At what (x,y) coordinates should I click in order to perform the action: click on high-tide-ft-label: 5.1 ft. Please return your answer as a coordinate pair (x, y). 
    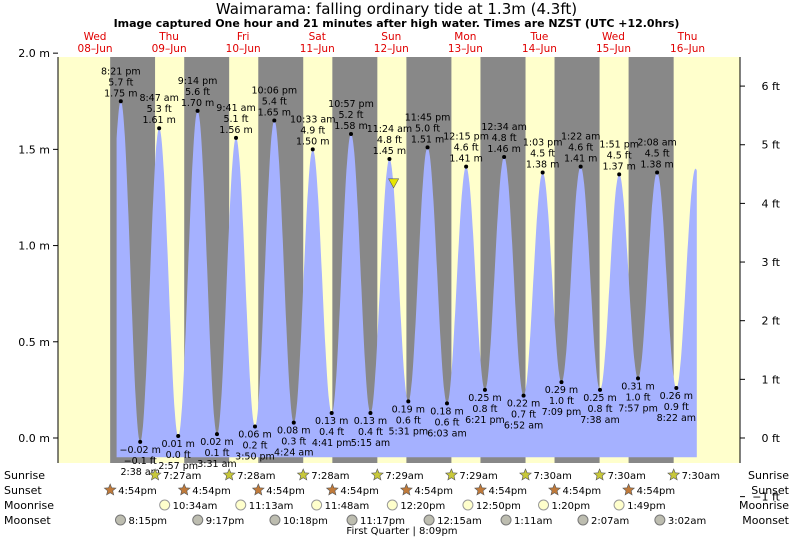
    Looking at the image, I should click on (235, 119).